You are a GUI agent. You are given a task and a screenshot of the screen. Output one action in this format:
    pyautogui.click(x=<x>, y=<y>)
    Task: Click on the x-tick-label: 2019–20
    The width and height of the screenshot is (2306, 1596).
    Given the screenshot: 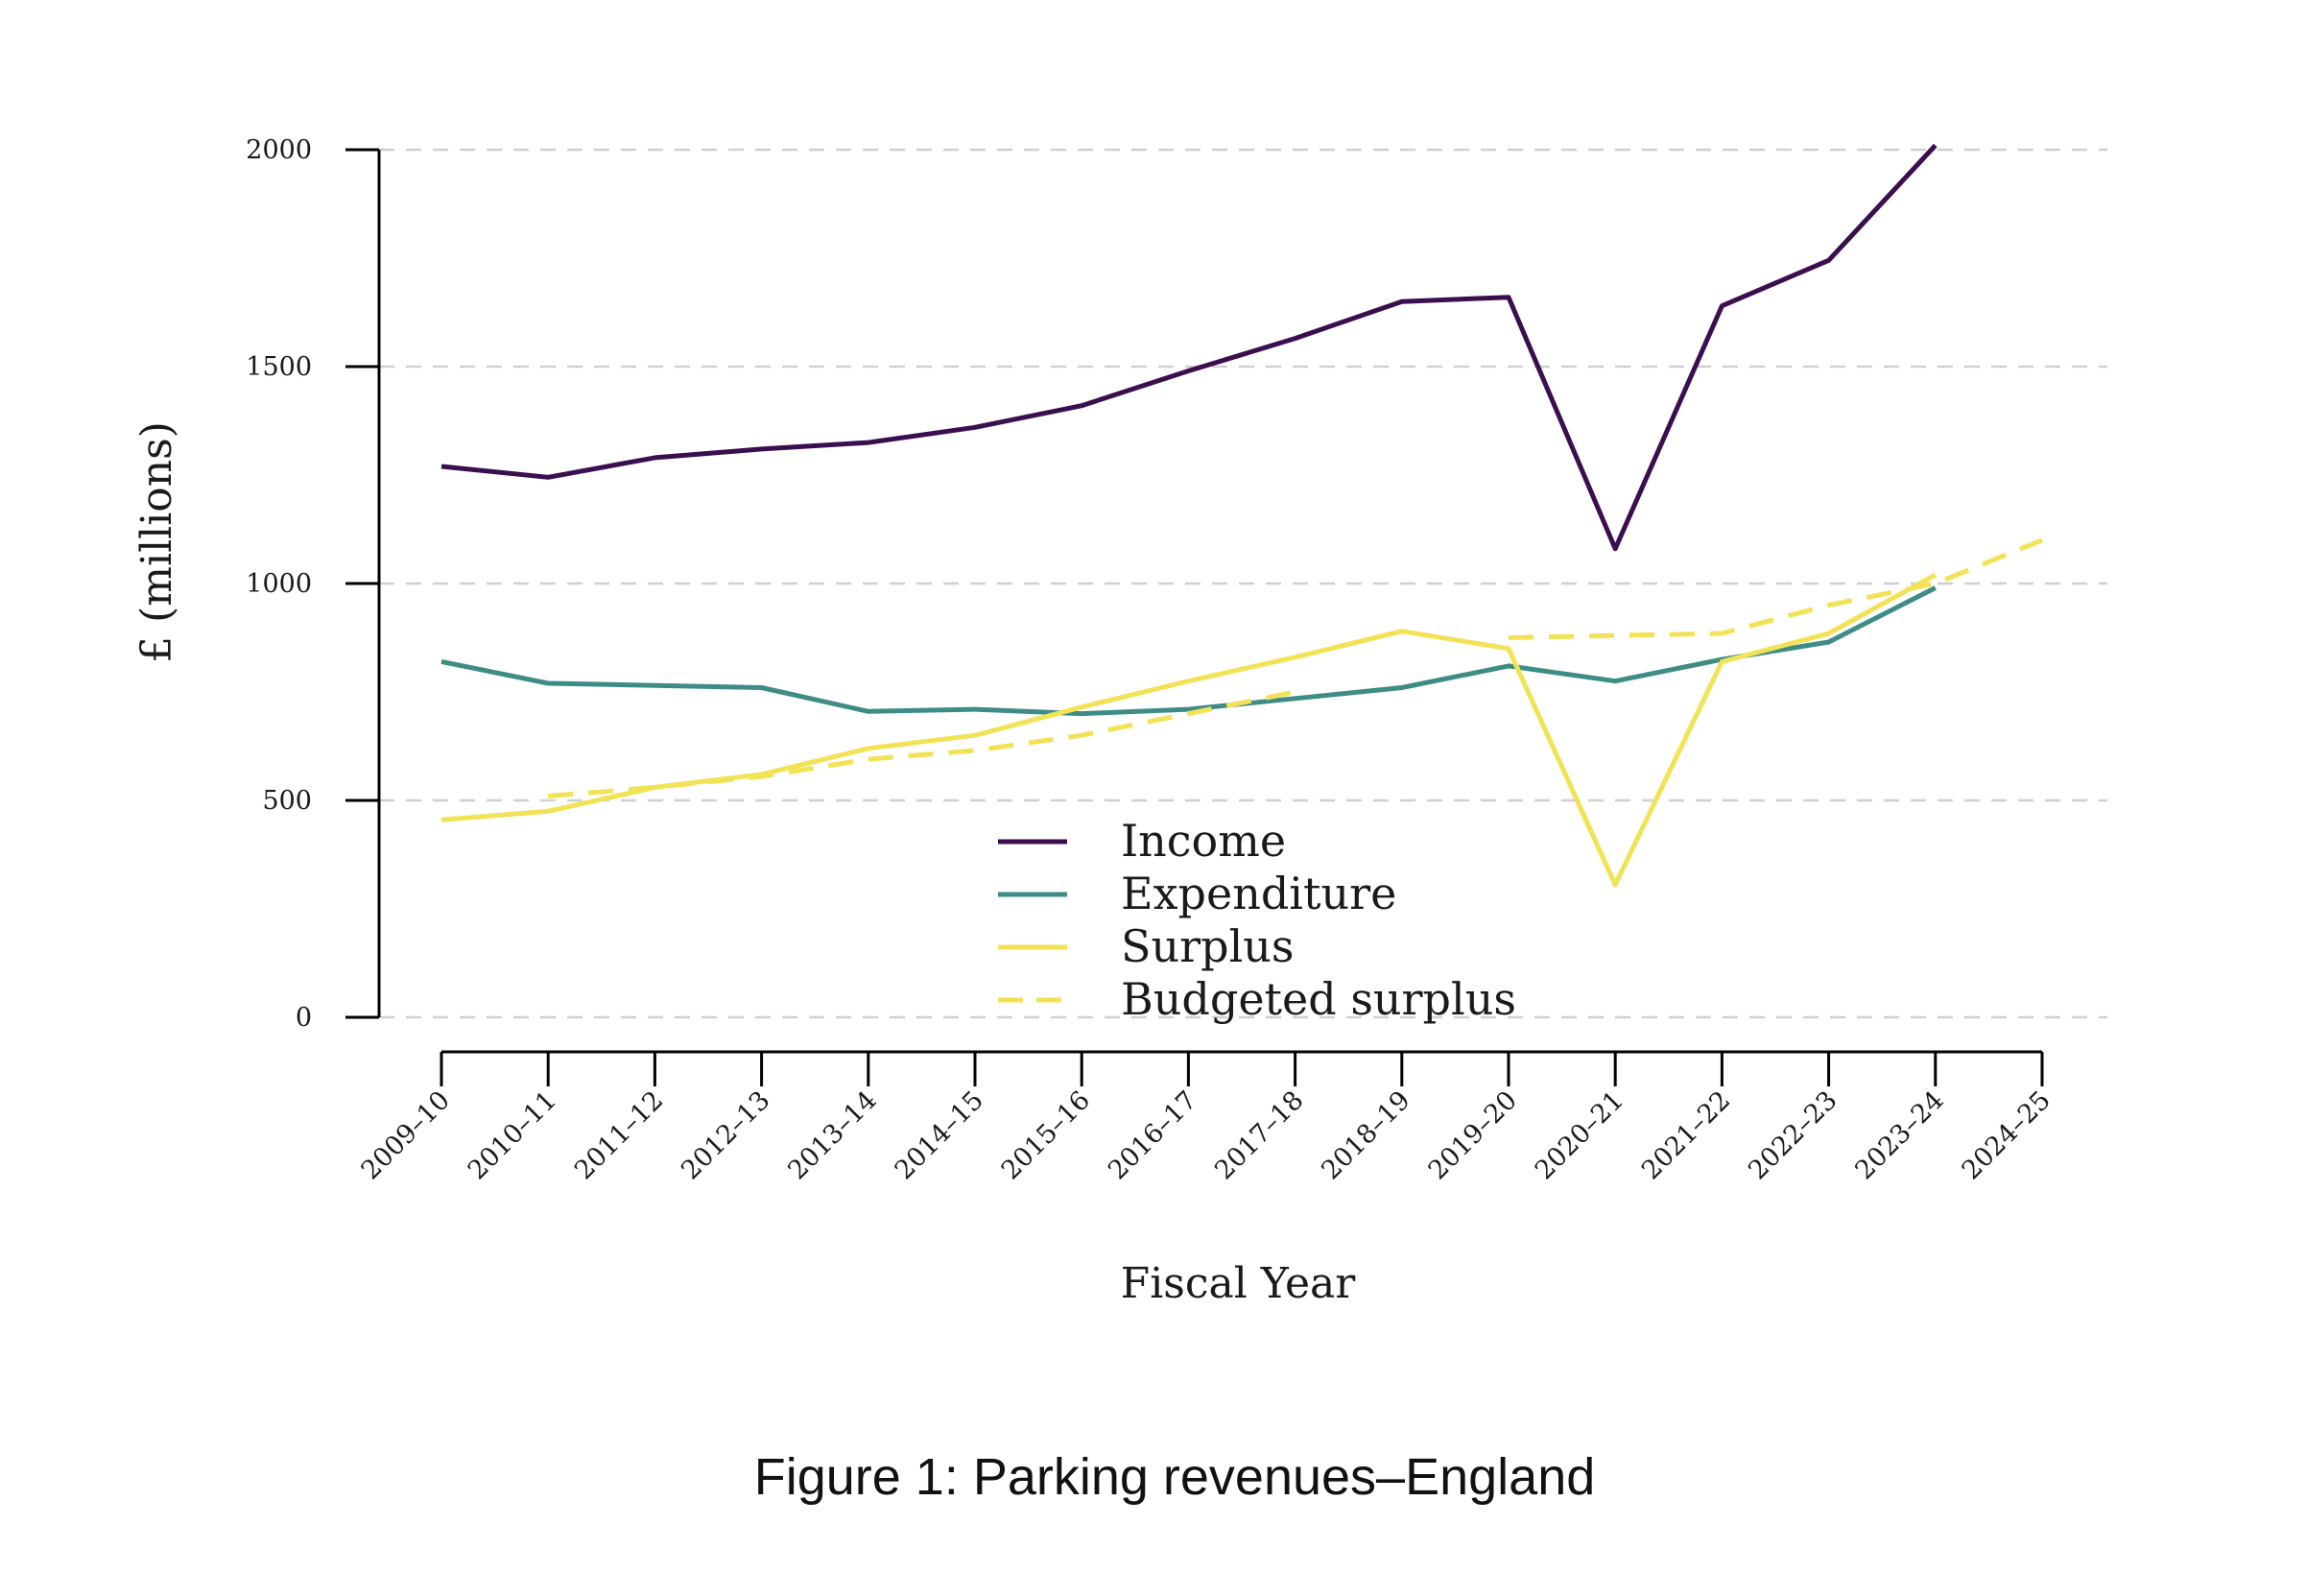 What is the action you would take?
    pyautogui.click(x=1473, y=1135)
    